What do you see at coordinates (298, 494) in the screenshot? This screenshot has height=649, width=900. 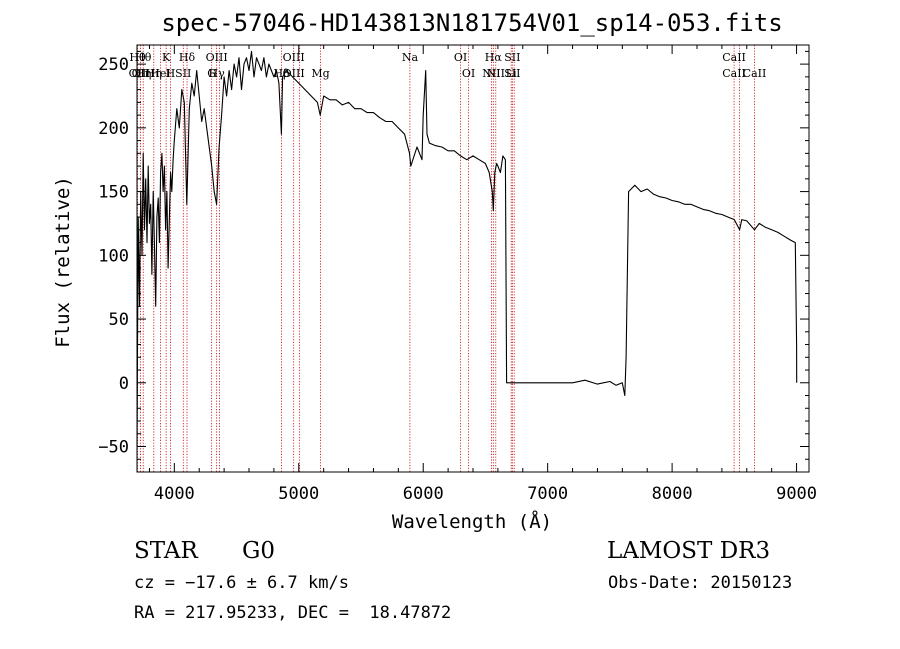 I see `x-tick-label: 5000` at bounding box center [298, 494].